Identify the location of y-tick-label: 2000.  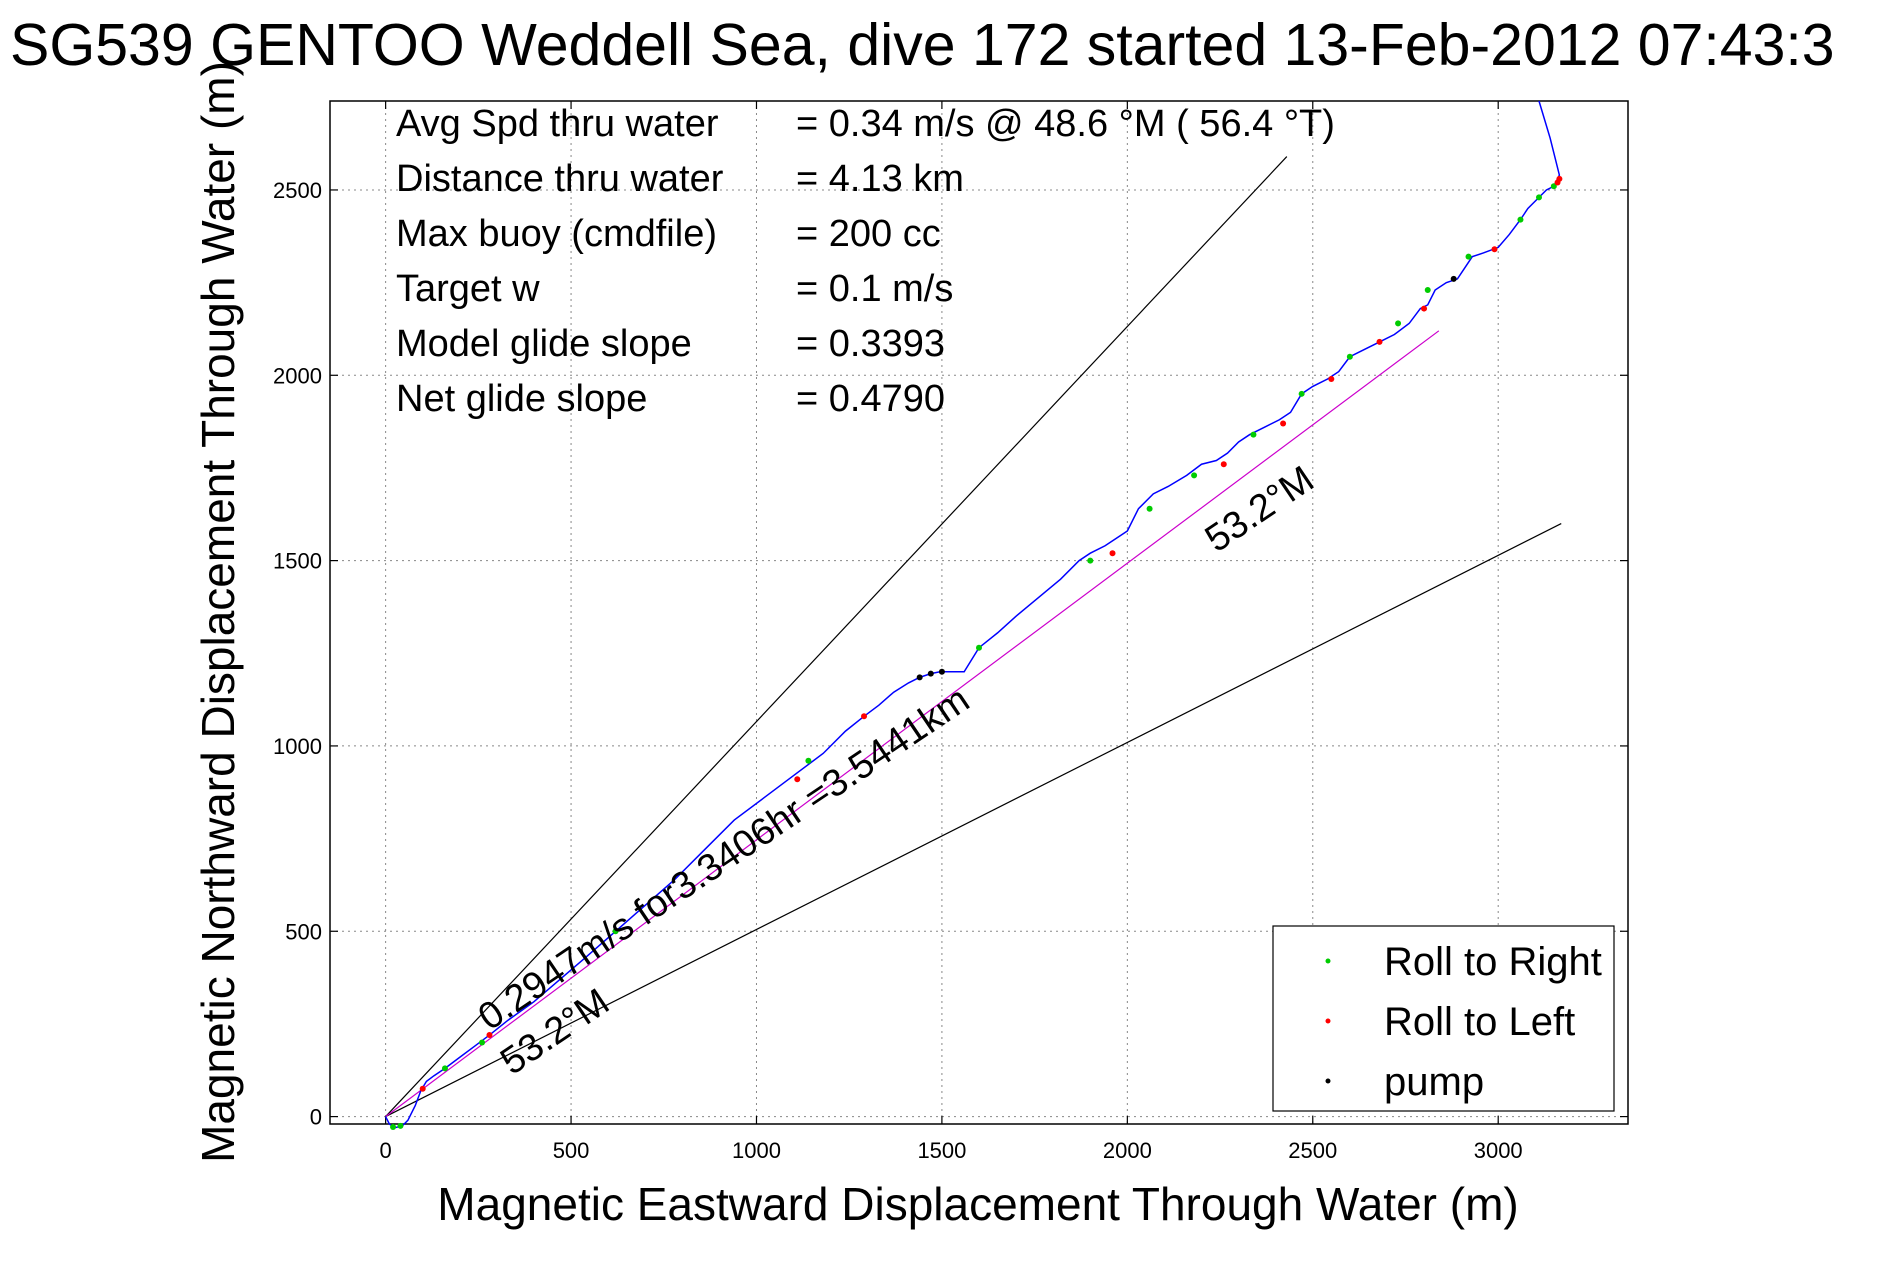
(297, 375).